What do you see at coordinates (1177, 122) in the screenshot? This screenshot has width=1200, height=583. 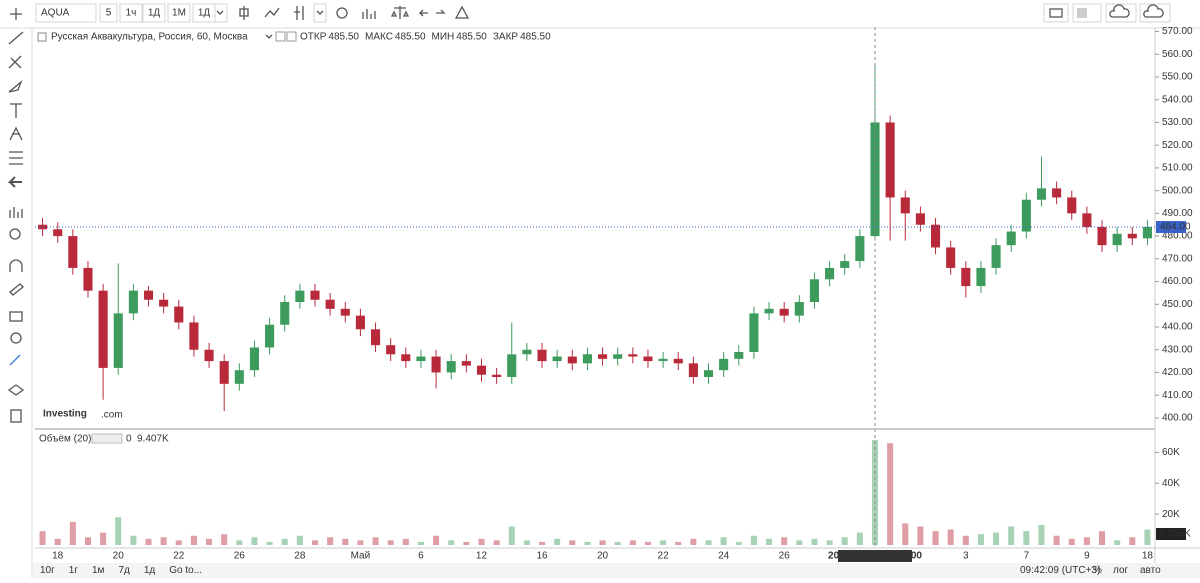 I see `y-tick-label: 530.00` at bounding box center [1177, 122].